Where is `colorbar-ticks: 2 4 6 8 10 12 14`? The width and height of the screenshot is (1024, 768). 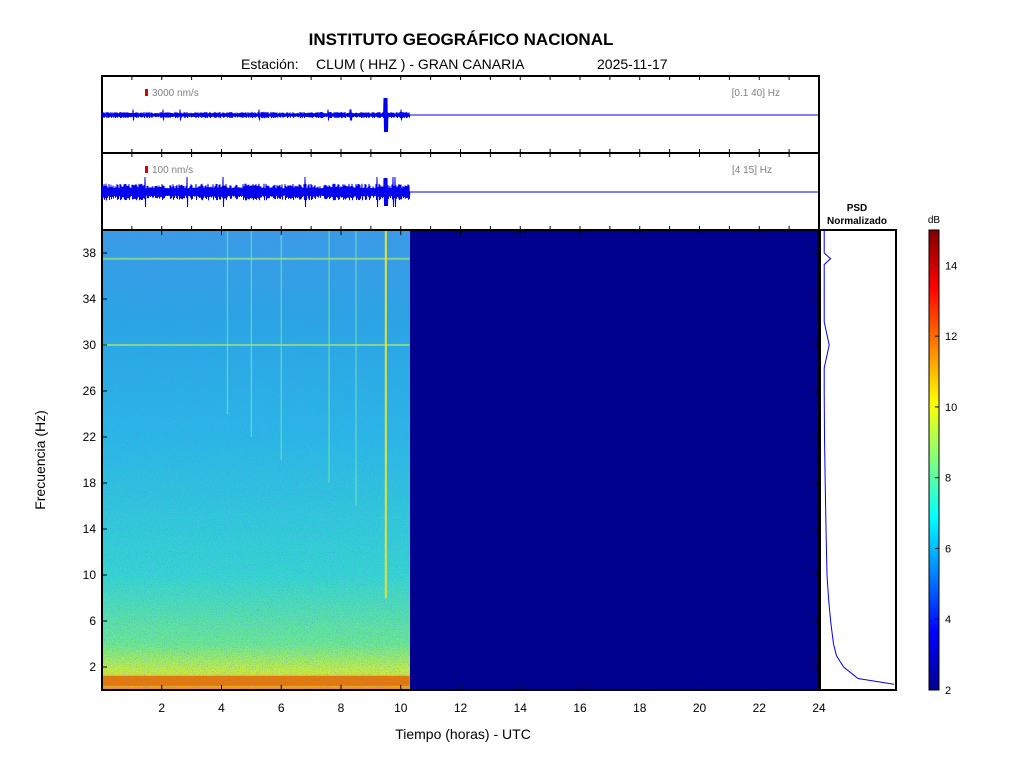 colorbar-ticks: 2 4 6 8 10 12 14 is located at coordinates (946, 478).